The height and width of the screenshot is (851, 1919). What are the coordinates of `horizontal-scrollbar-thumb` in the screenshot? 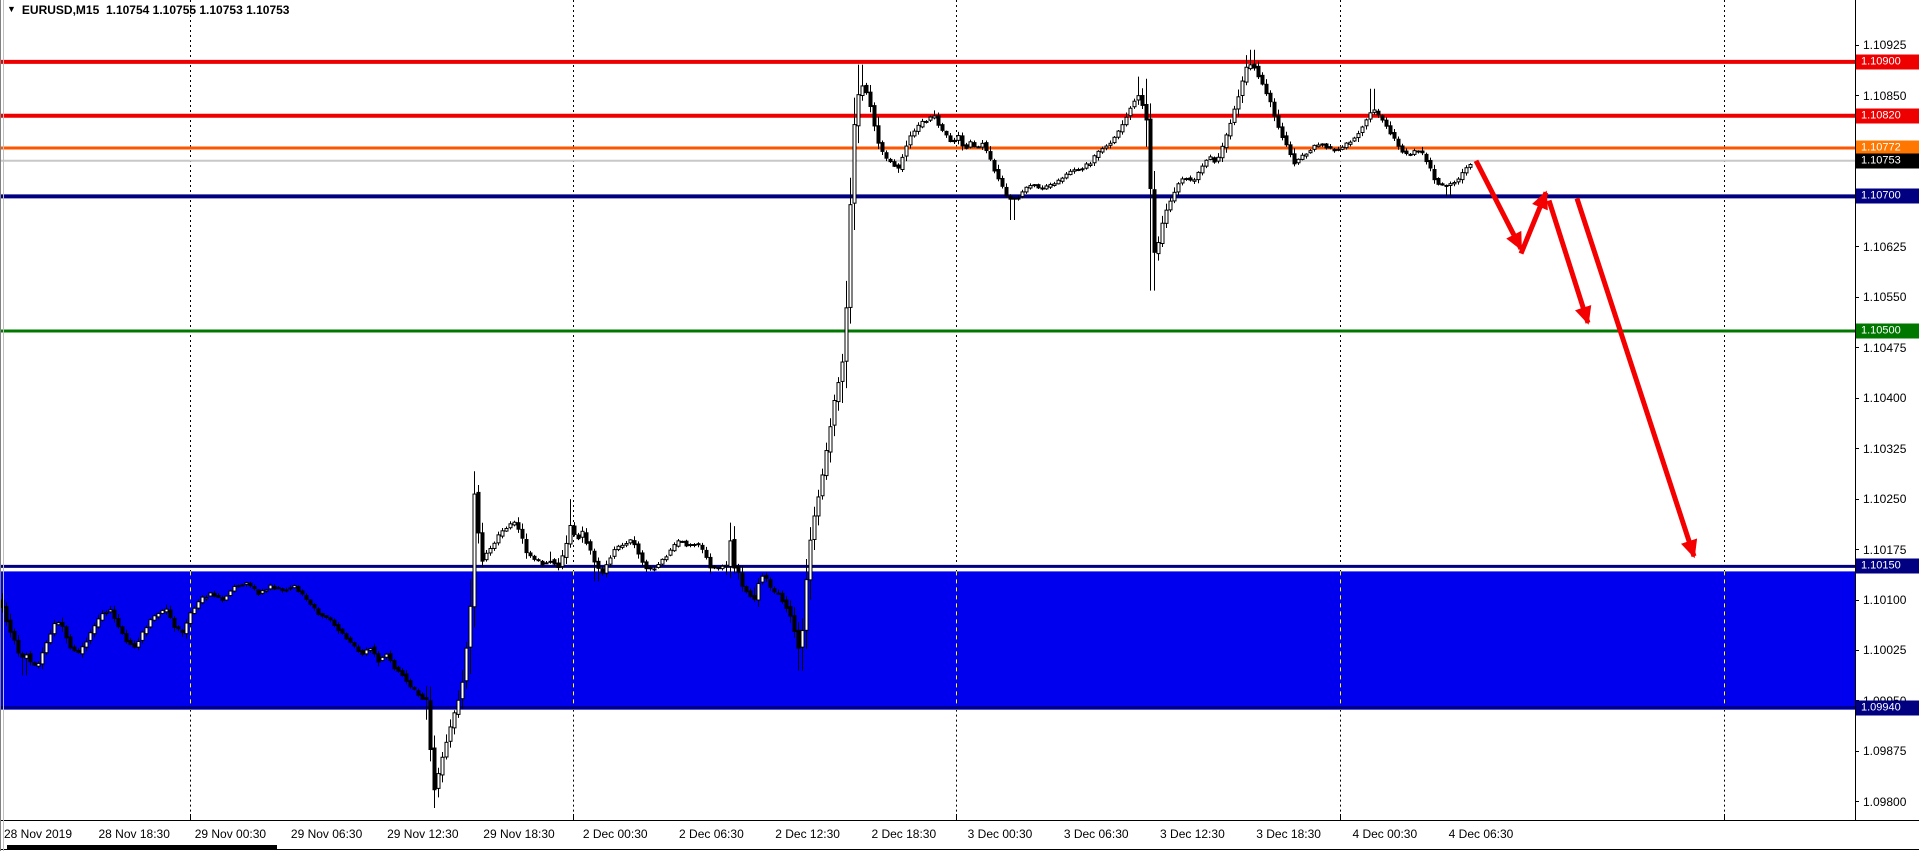 It's located at (142, 847).